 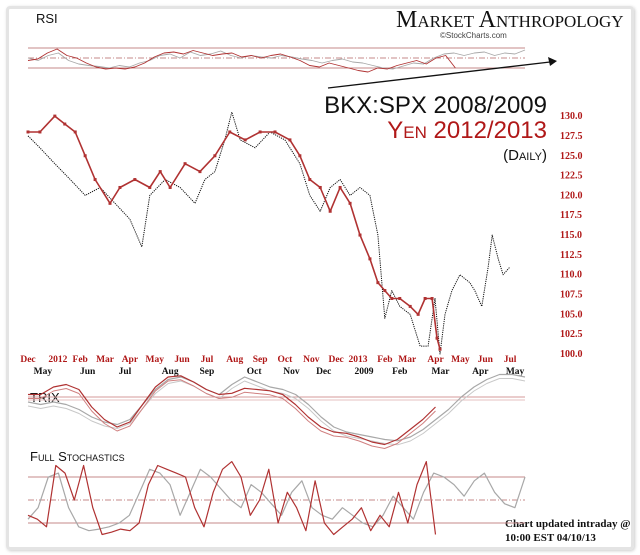 I want to click on title-bkx: BKX:SPX 2008/2009, so click(x=435, y=105).